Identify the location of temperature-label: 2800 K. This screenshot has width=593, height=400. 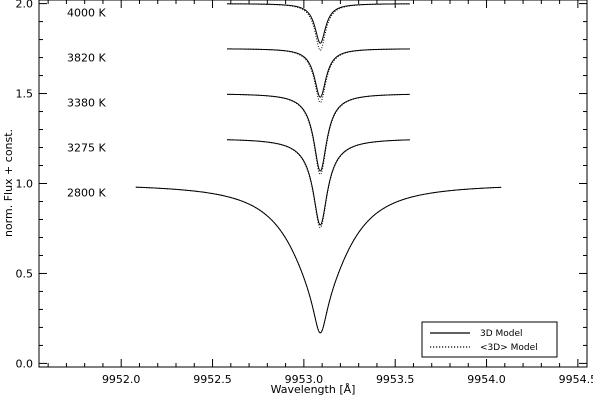
(86, 193).